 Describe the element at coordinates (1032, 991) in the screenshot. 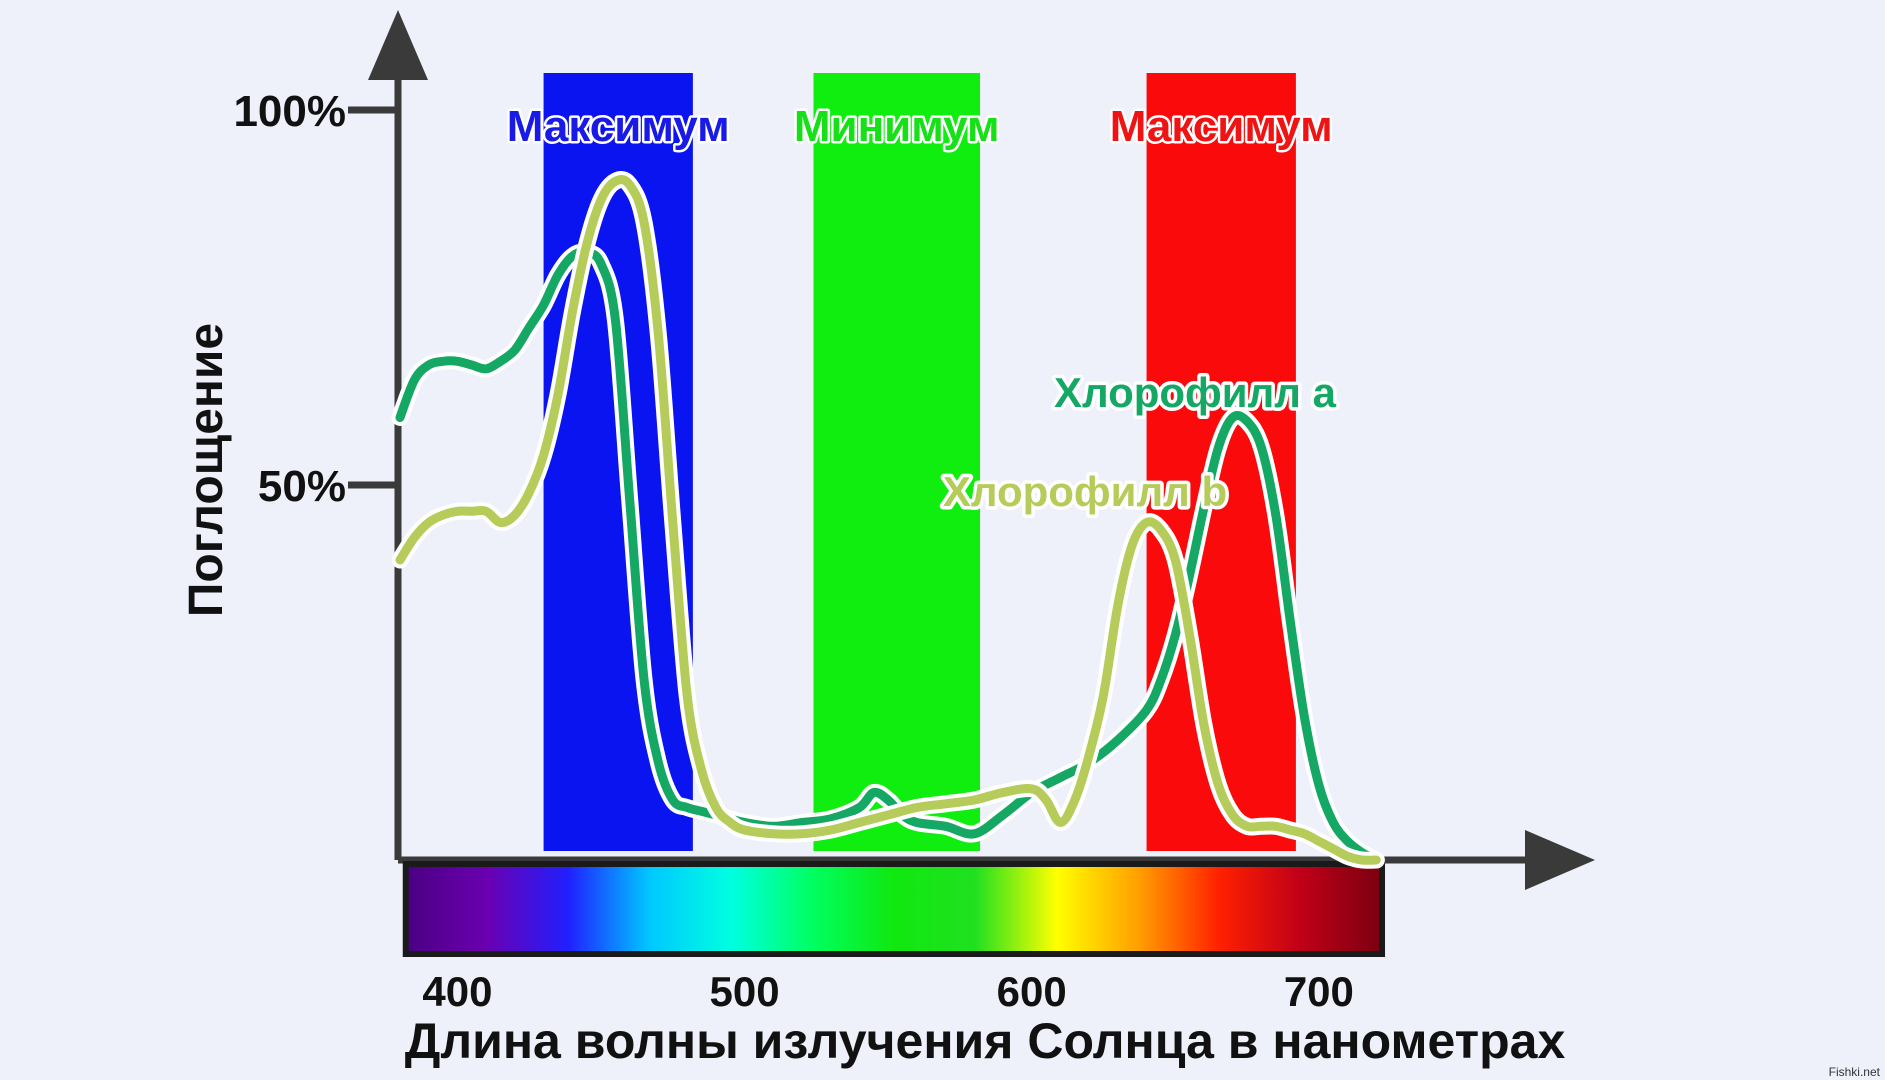

I see `x-tick-label-2: 600` at that location.